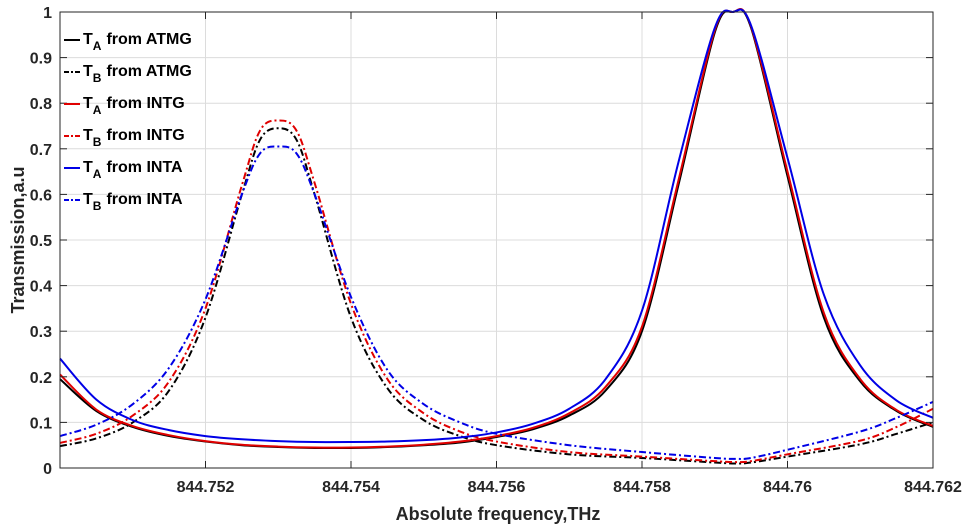 Image resolution: width=970 pixels, height=528 pixels. What do you see at coordinates (41, 378) in the screenshot?
I see `y-tick-label: 0.2` at bounding box center [41, 378].